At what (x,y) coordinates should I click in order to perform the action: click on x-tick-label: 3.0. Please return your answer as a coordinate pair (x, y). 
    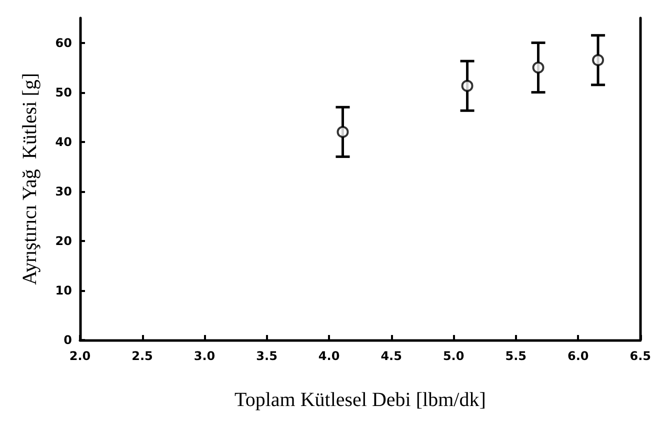
    Looking at the image, I should click on (205, 356).